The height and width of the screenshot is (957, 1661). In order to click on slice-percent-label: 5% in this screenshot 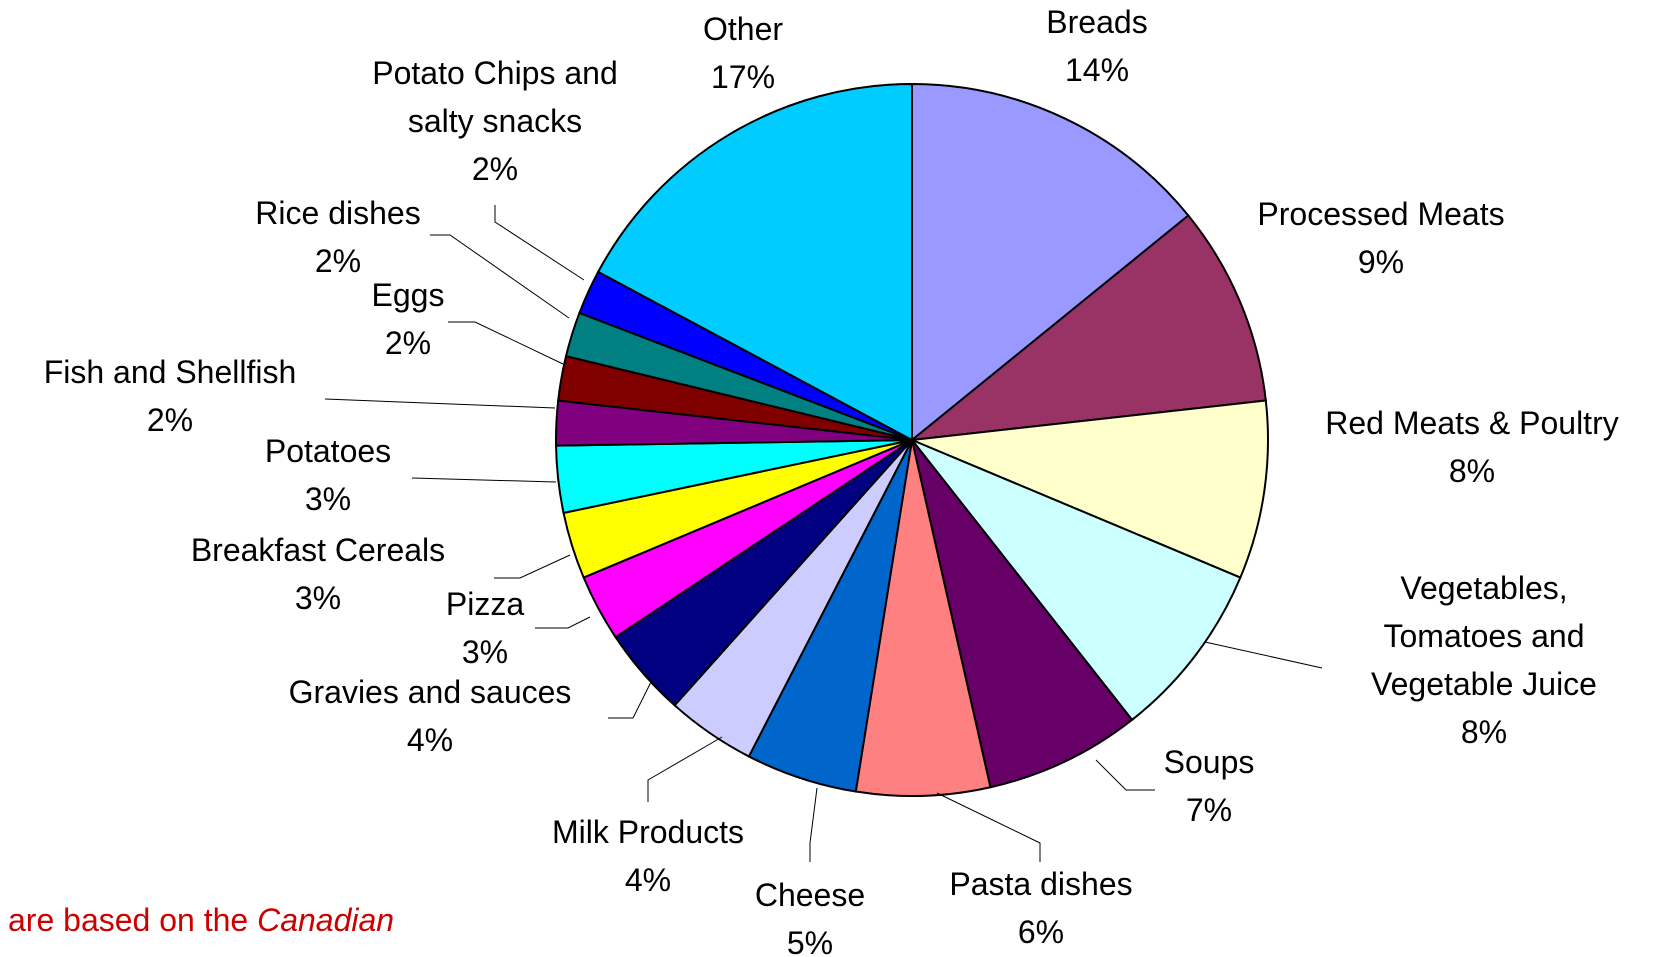, I will do `click(810, 941)`.